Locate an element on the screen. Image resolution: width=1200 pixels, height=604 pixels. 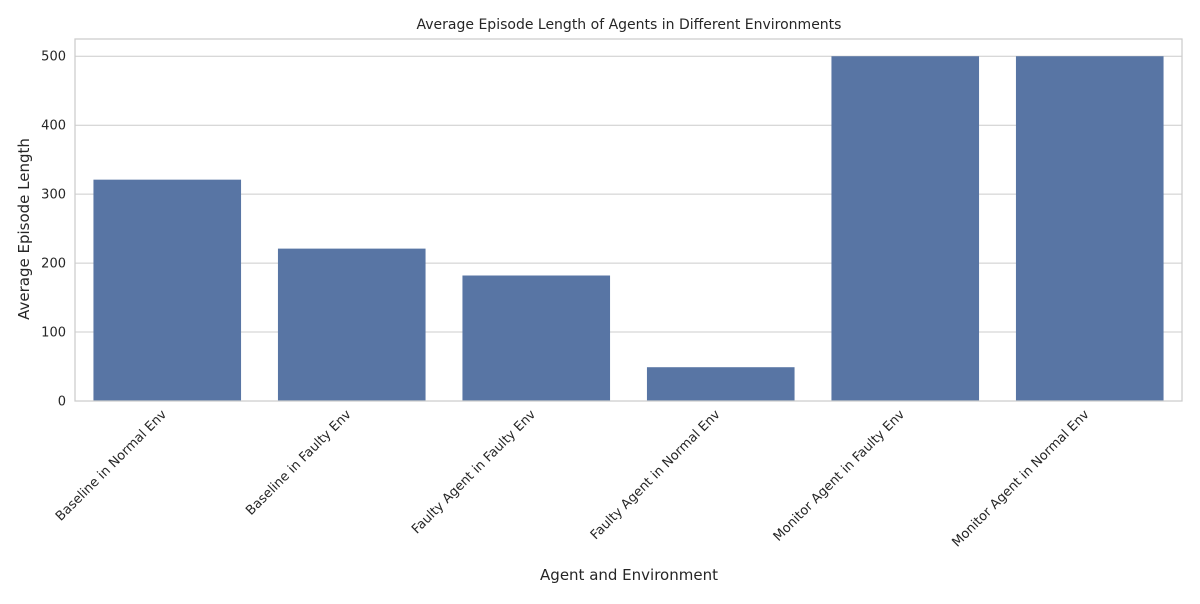
y-tick-labels: 0 100 200 300 400 500 is located at coordinates (53, 230).